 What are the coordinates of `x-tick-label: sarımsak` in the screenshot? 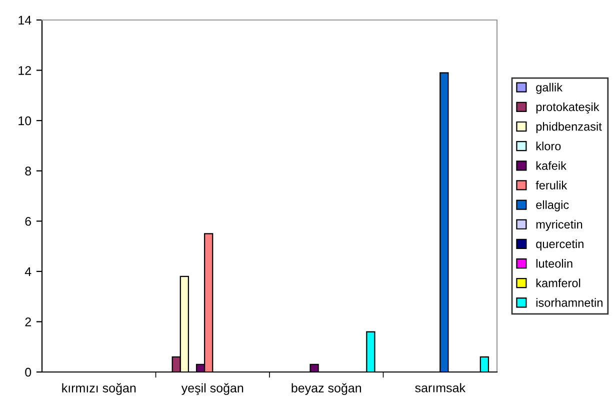 It's located at (440, 387).